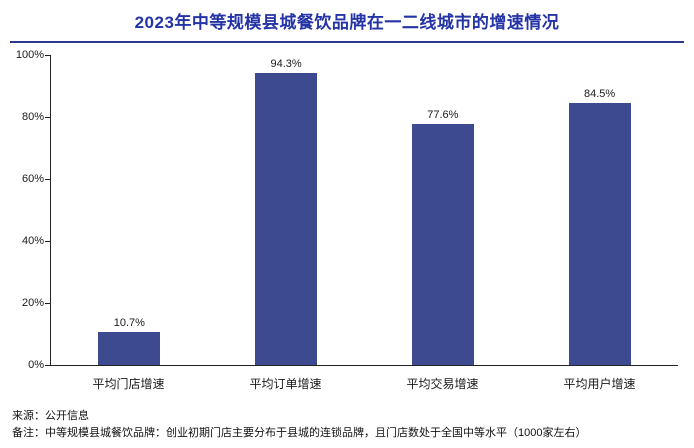  What do you see at coordinates (32, 179) in the screenshot?
I see `y-tick-label: 60%` at bounding box center [32, 179].